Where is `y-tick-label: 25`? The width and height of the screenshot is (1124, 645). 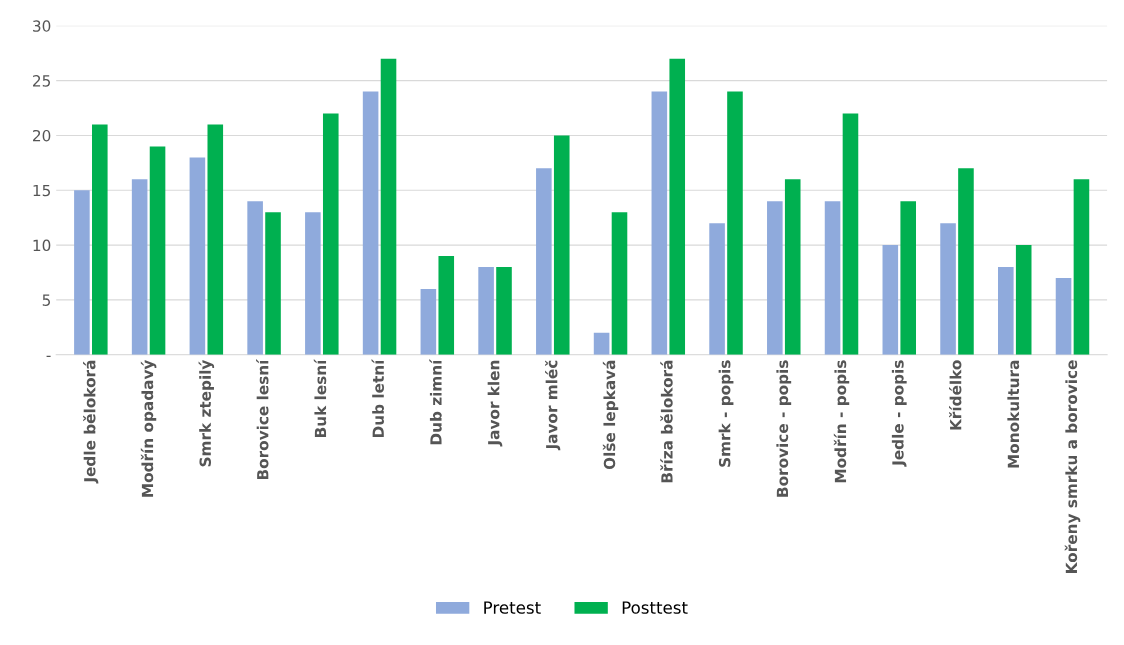 y-tick-label: 25 is located at coordinates (41, 81).